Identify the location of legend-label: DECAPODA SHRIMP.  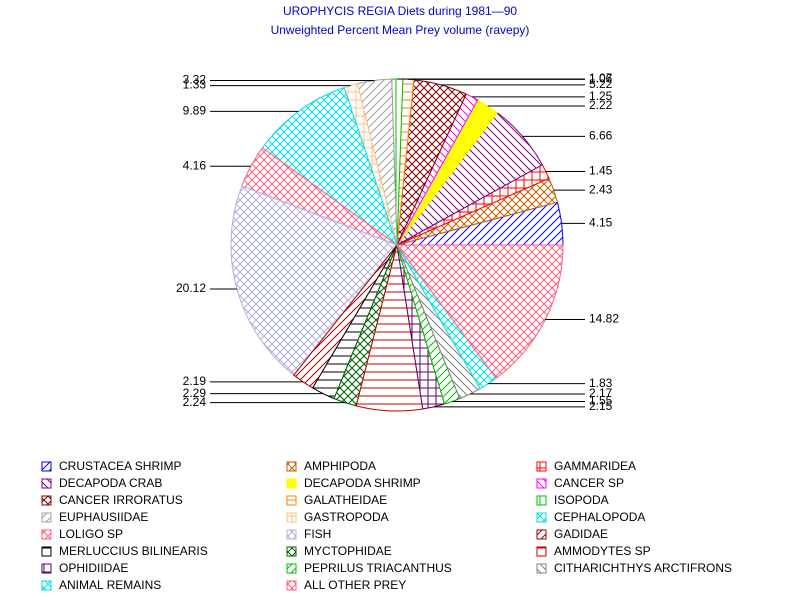
(362, 483).